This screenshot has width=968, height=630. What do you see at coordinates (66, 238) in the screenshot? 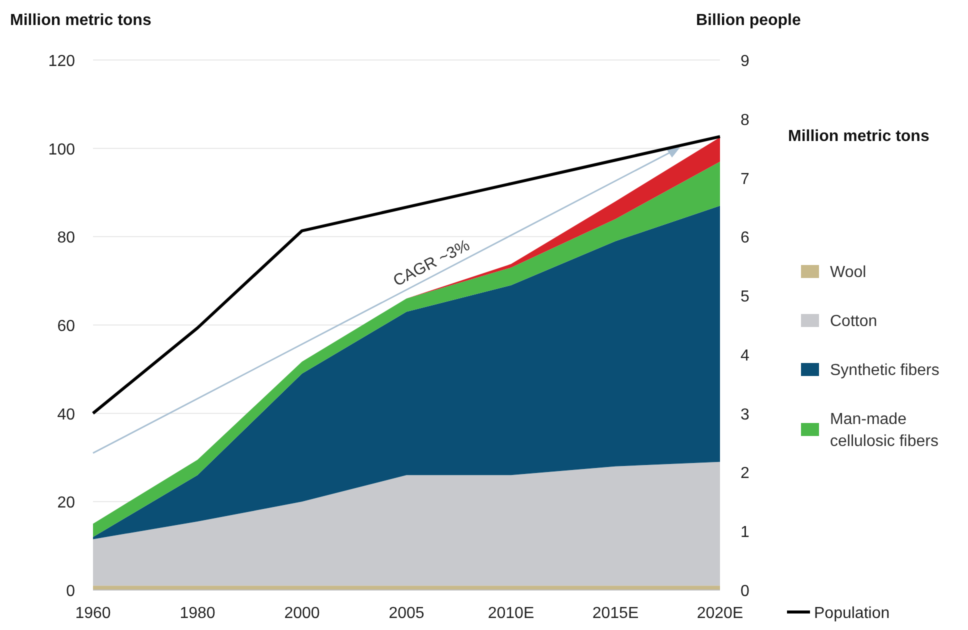
I see `y-tick-label: 80` at bounding box center [66, 238].